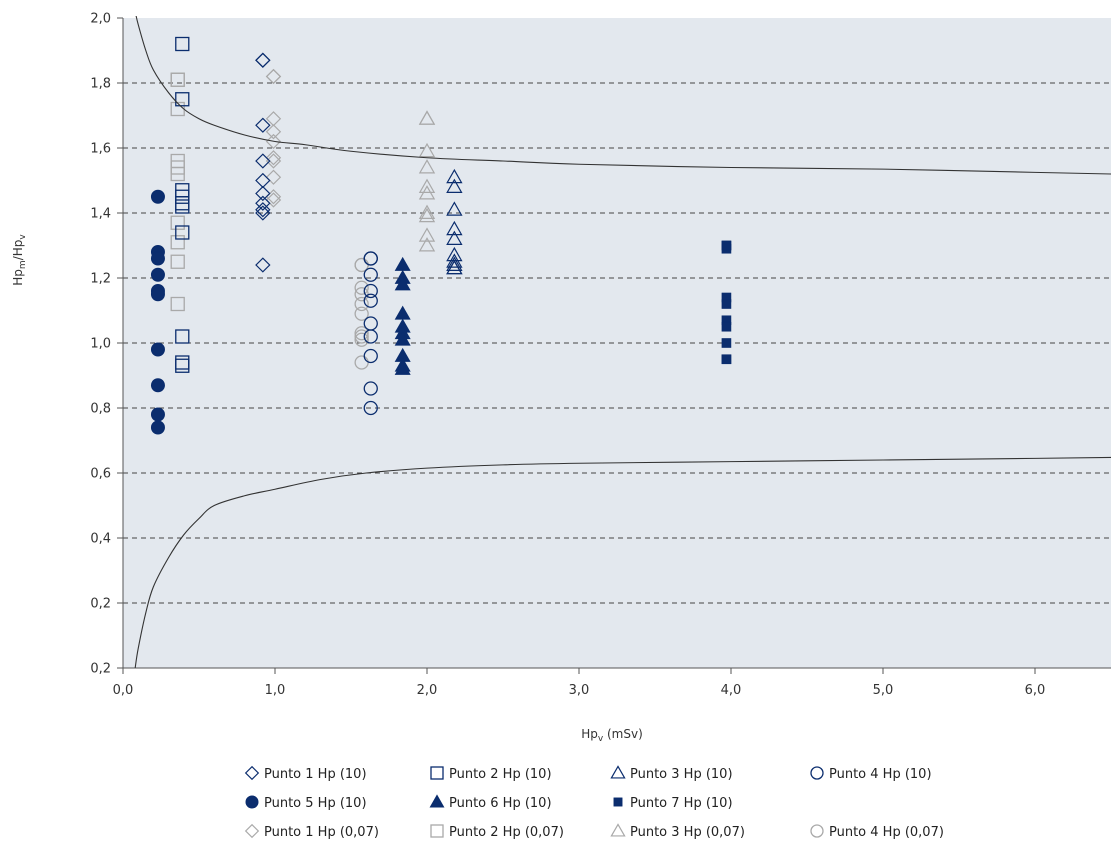 Image resolution: width=1113 pixels, height=854 pixels. What do you see at coordinates (123, 690) in the screenshot?
I see `x-tick-label-0: 0,0` at bounding box center [123, 690].